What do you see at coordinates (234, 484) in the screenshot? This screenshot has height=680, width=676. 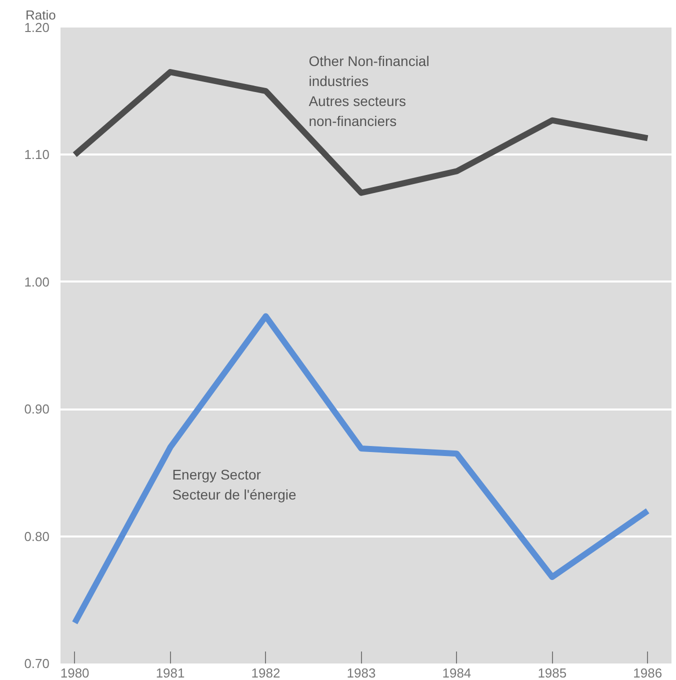 I see `series-label: Energy Sector Secteur de l'énergie` at bounding box center [234, 484].